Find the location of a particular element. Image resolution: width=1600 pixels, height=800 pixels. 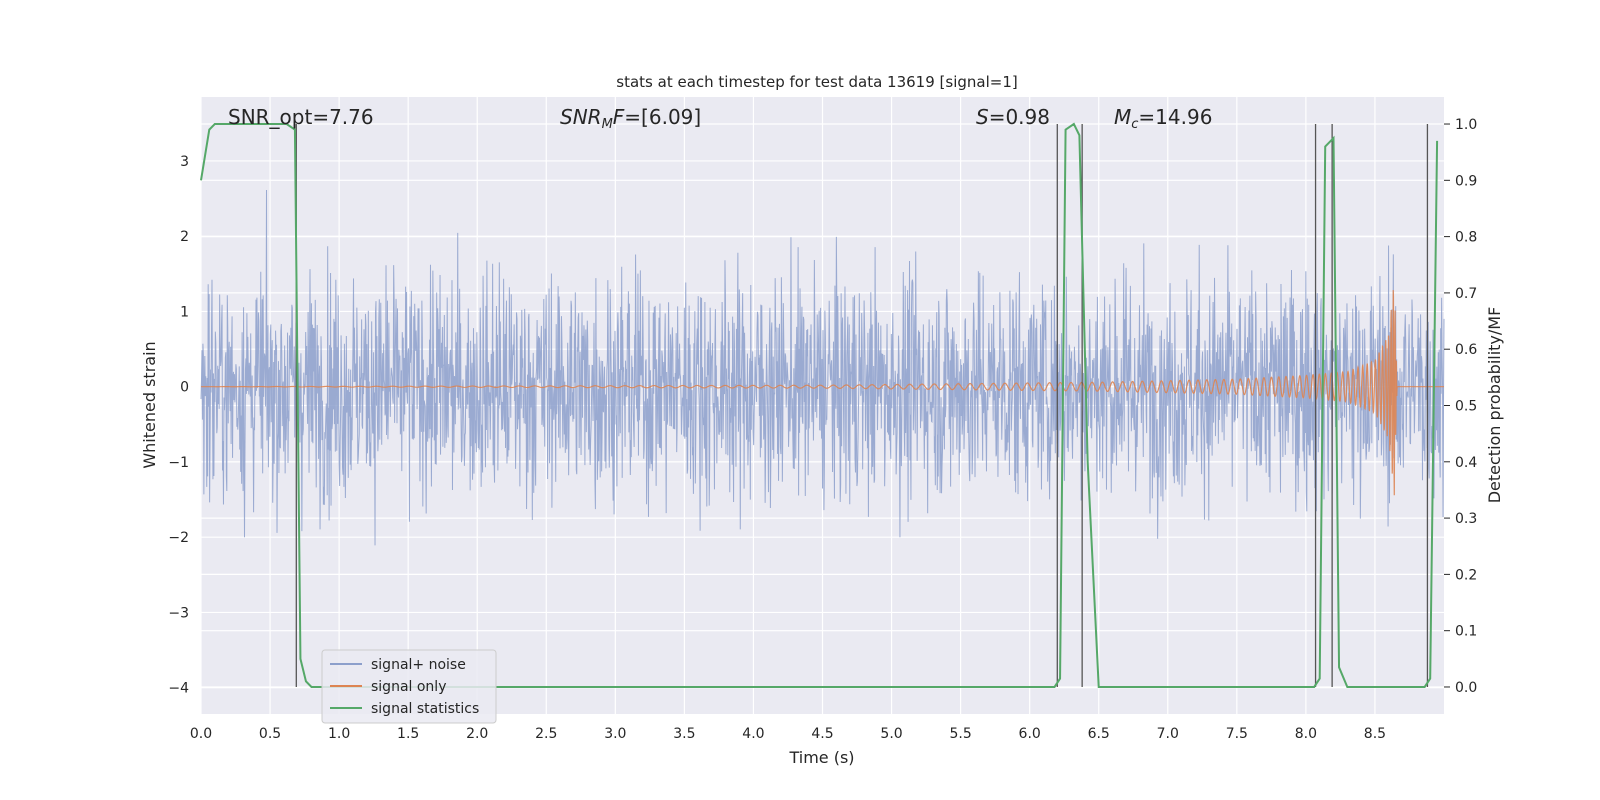

y-tick-label: −1 is located at coordinates (178, 463).